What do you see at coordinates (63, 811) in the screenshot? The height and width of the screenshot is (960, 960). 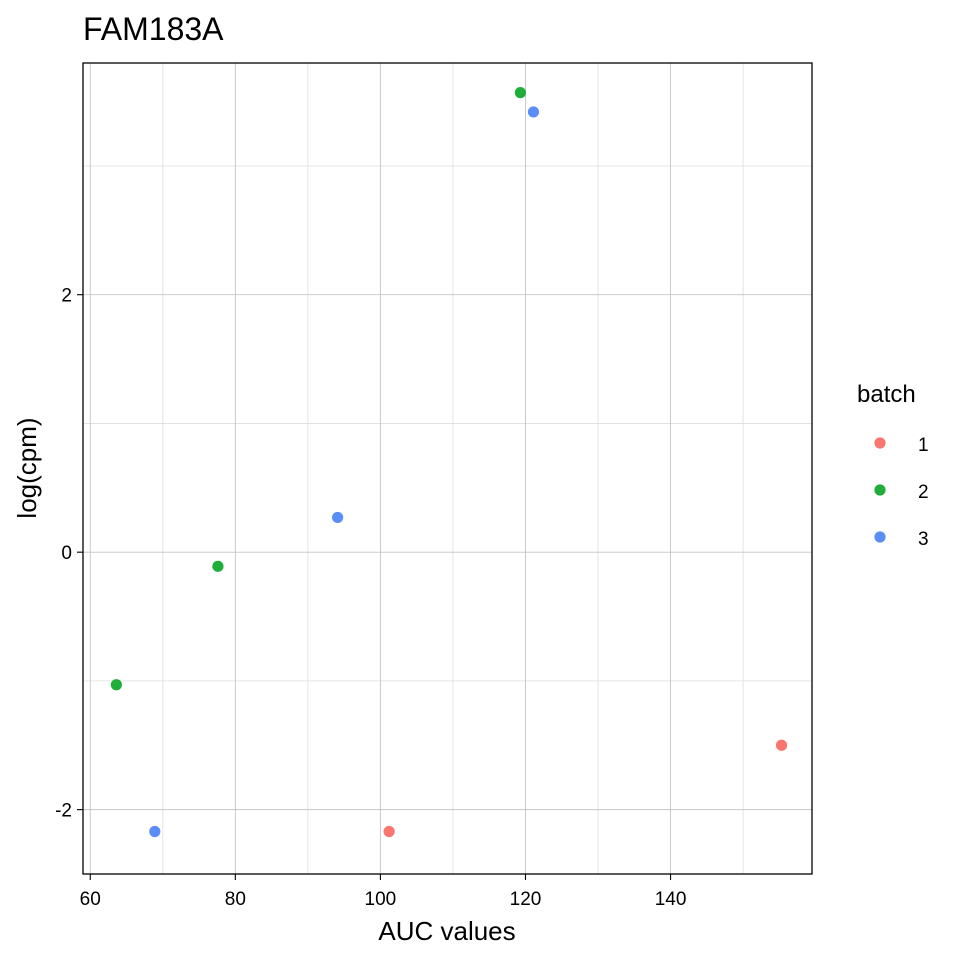 I see `y-tick-label: -2` at bounding box center [63, 811].